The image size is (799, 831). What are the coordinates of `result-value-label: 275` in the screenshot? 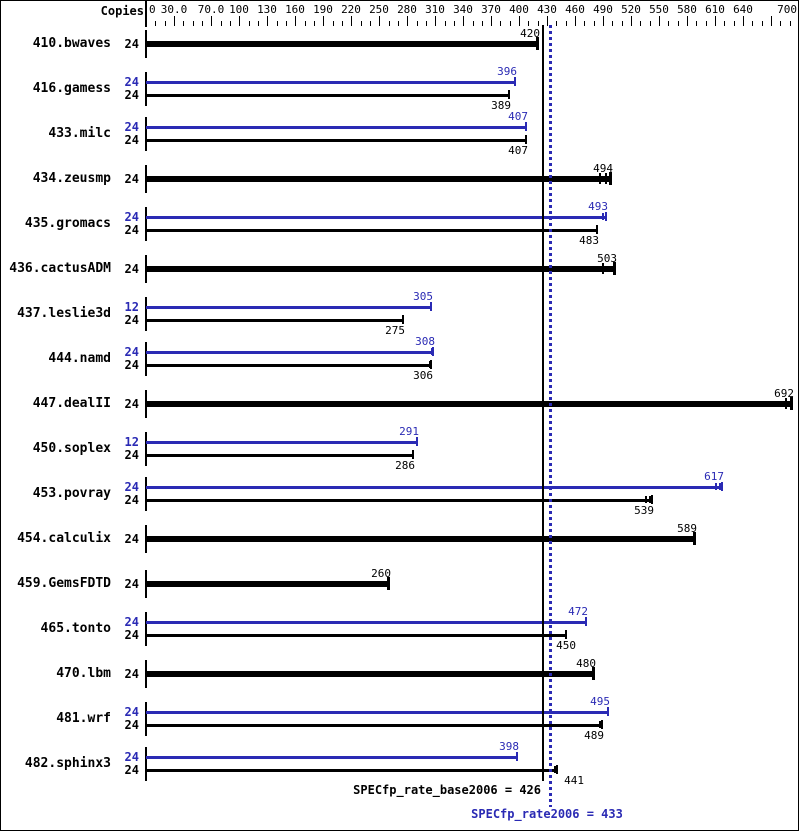 It's located at (395, 330).